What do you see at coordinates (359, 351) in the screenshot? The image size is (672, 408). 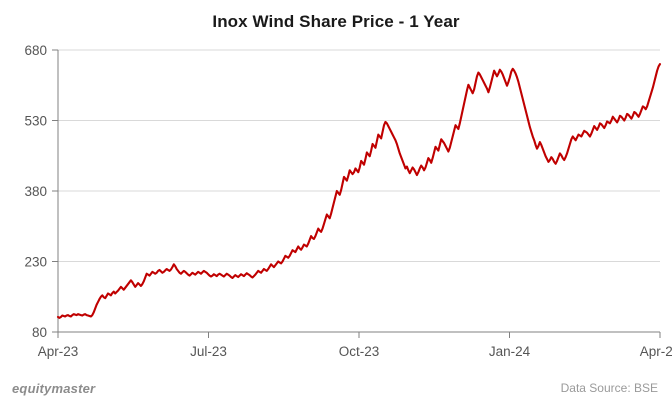 I see `x-tick-label: Oct-23` at bounding box center [359, 351].